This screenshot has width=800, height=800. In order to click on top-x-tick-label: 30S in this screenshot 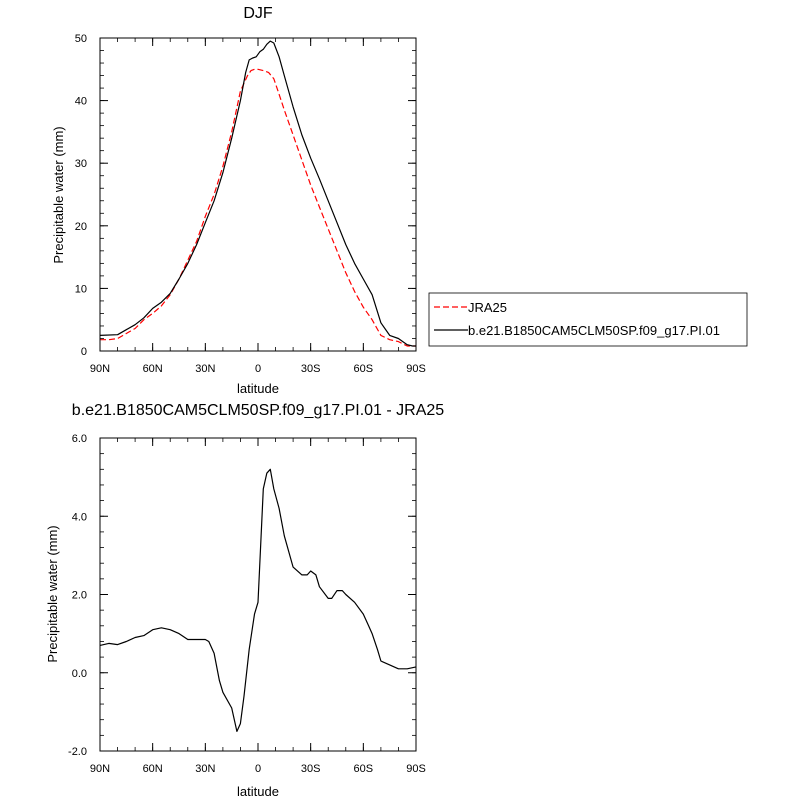, I will do `click(311, 369)`.